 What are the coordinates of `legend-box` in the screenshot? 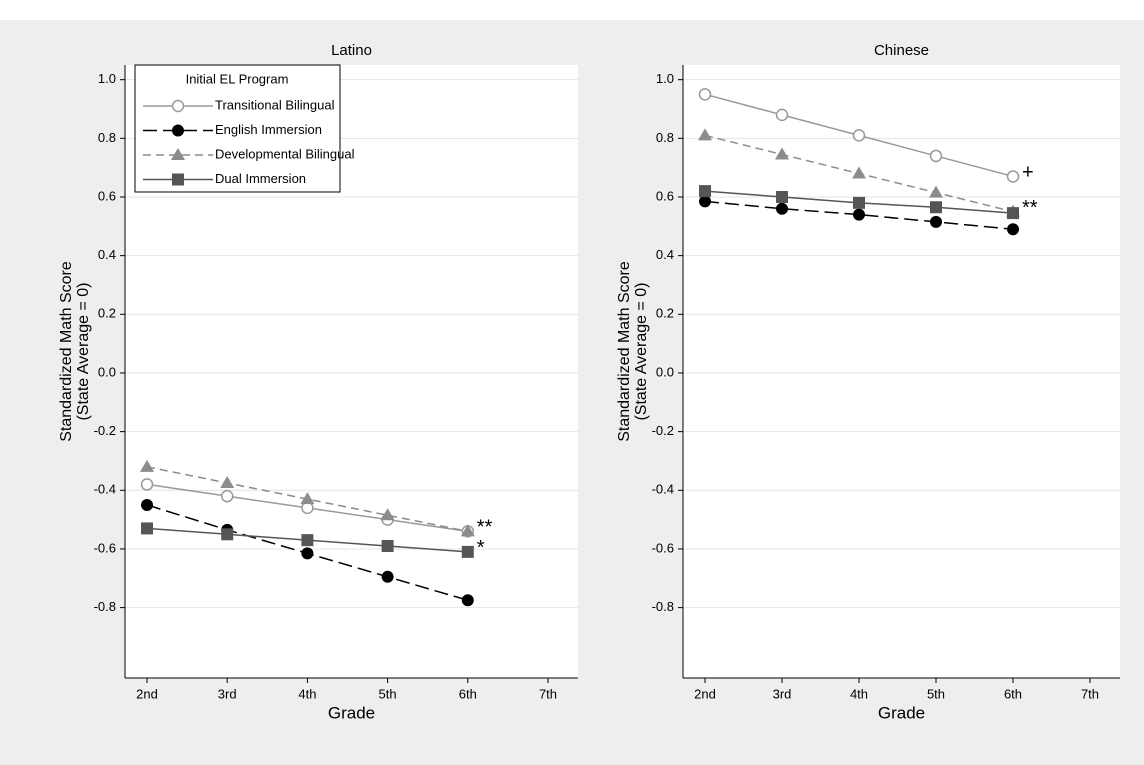 It's located at (237, 128).